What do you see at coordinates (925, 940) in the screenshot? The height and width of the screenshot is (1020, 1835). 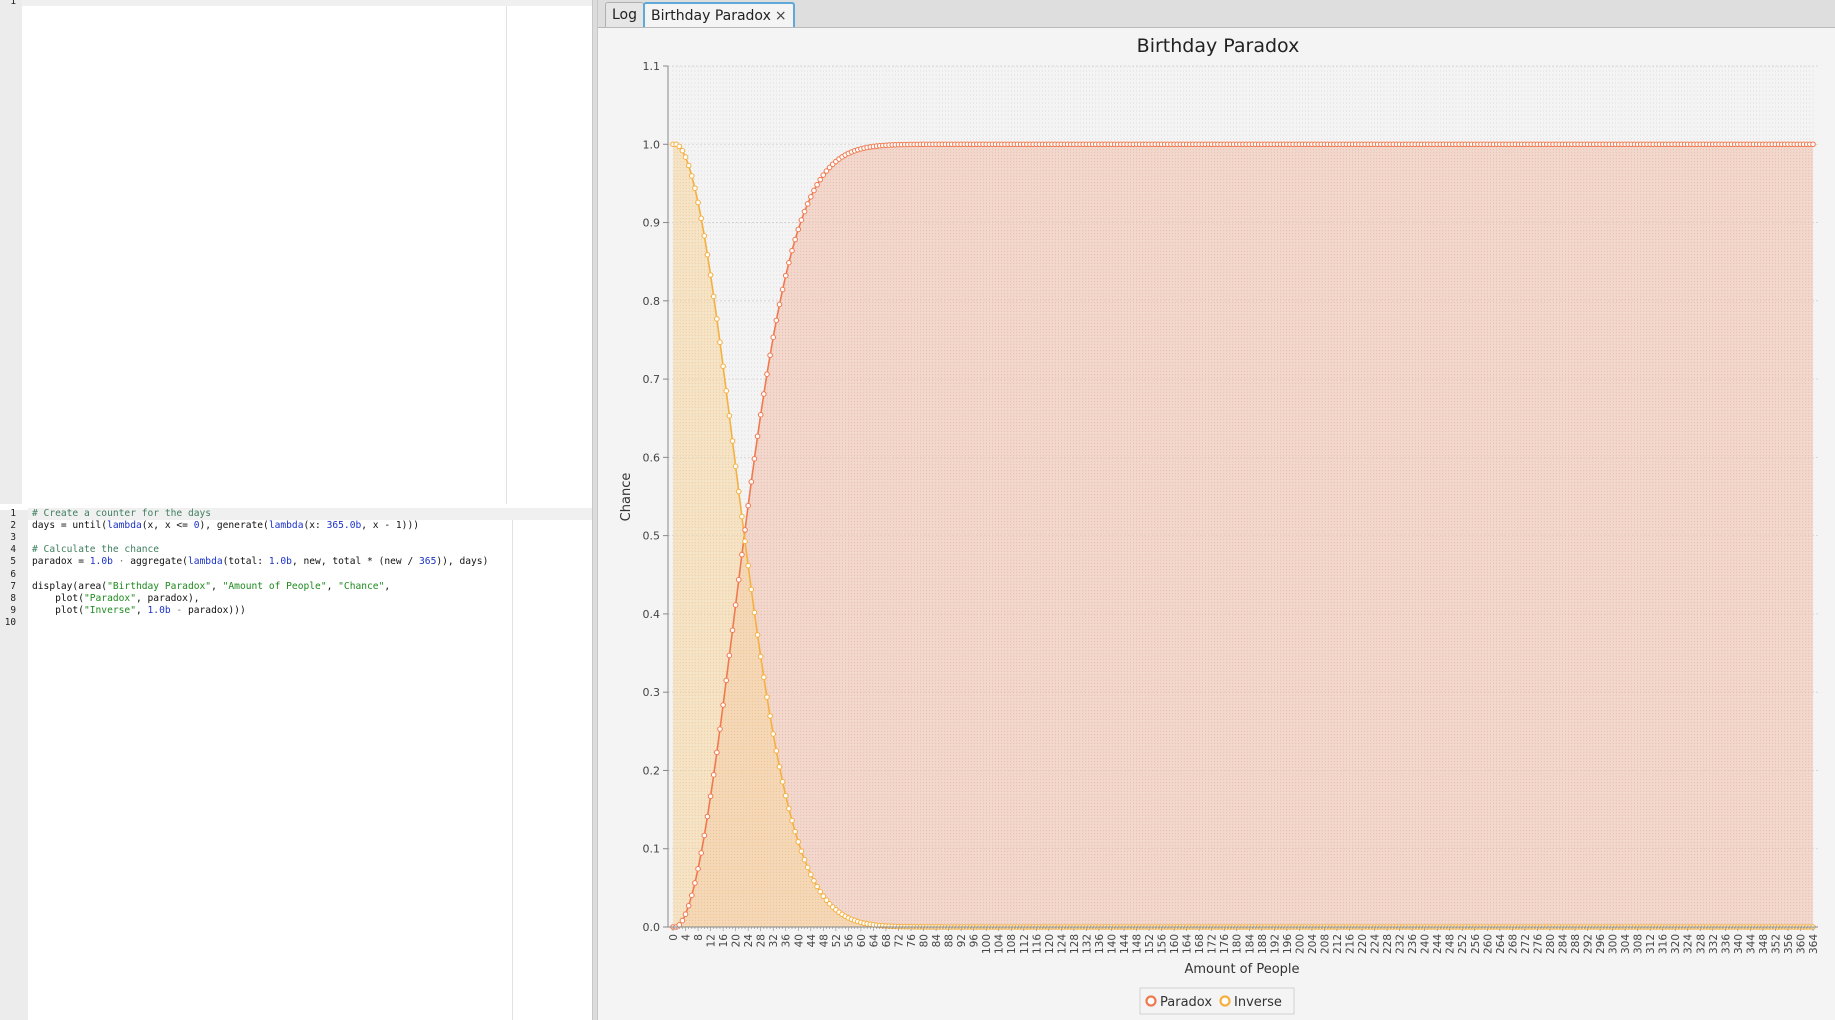 I see `x-tick-label: 80` at bounding box center [925, 940].